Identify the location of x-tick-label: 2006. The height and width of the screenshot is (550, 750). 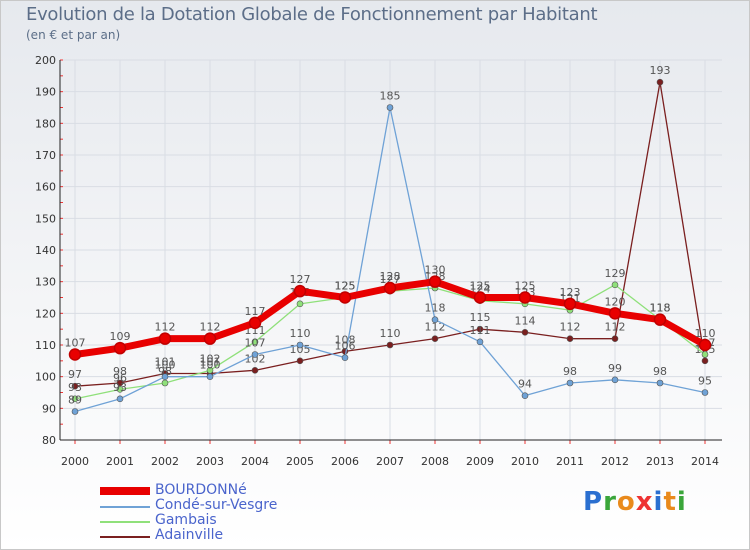
(345, 461).